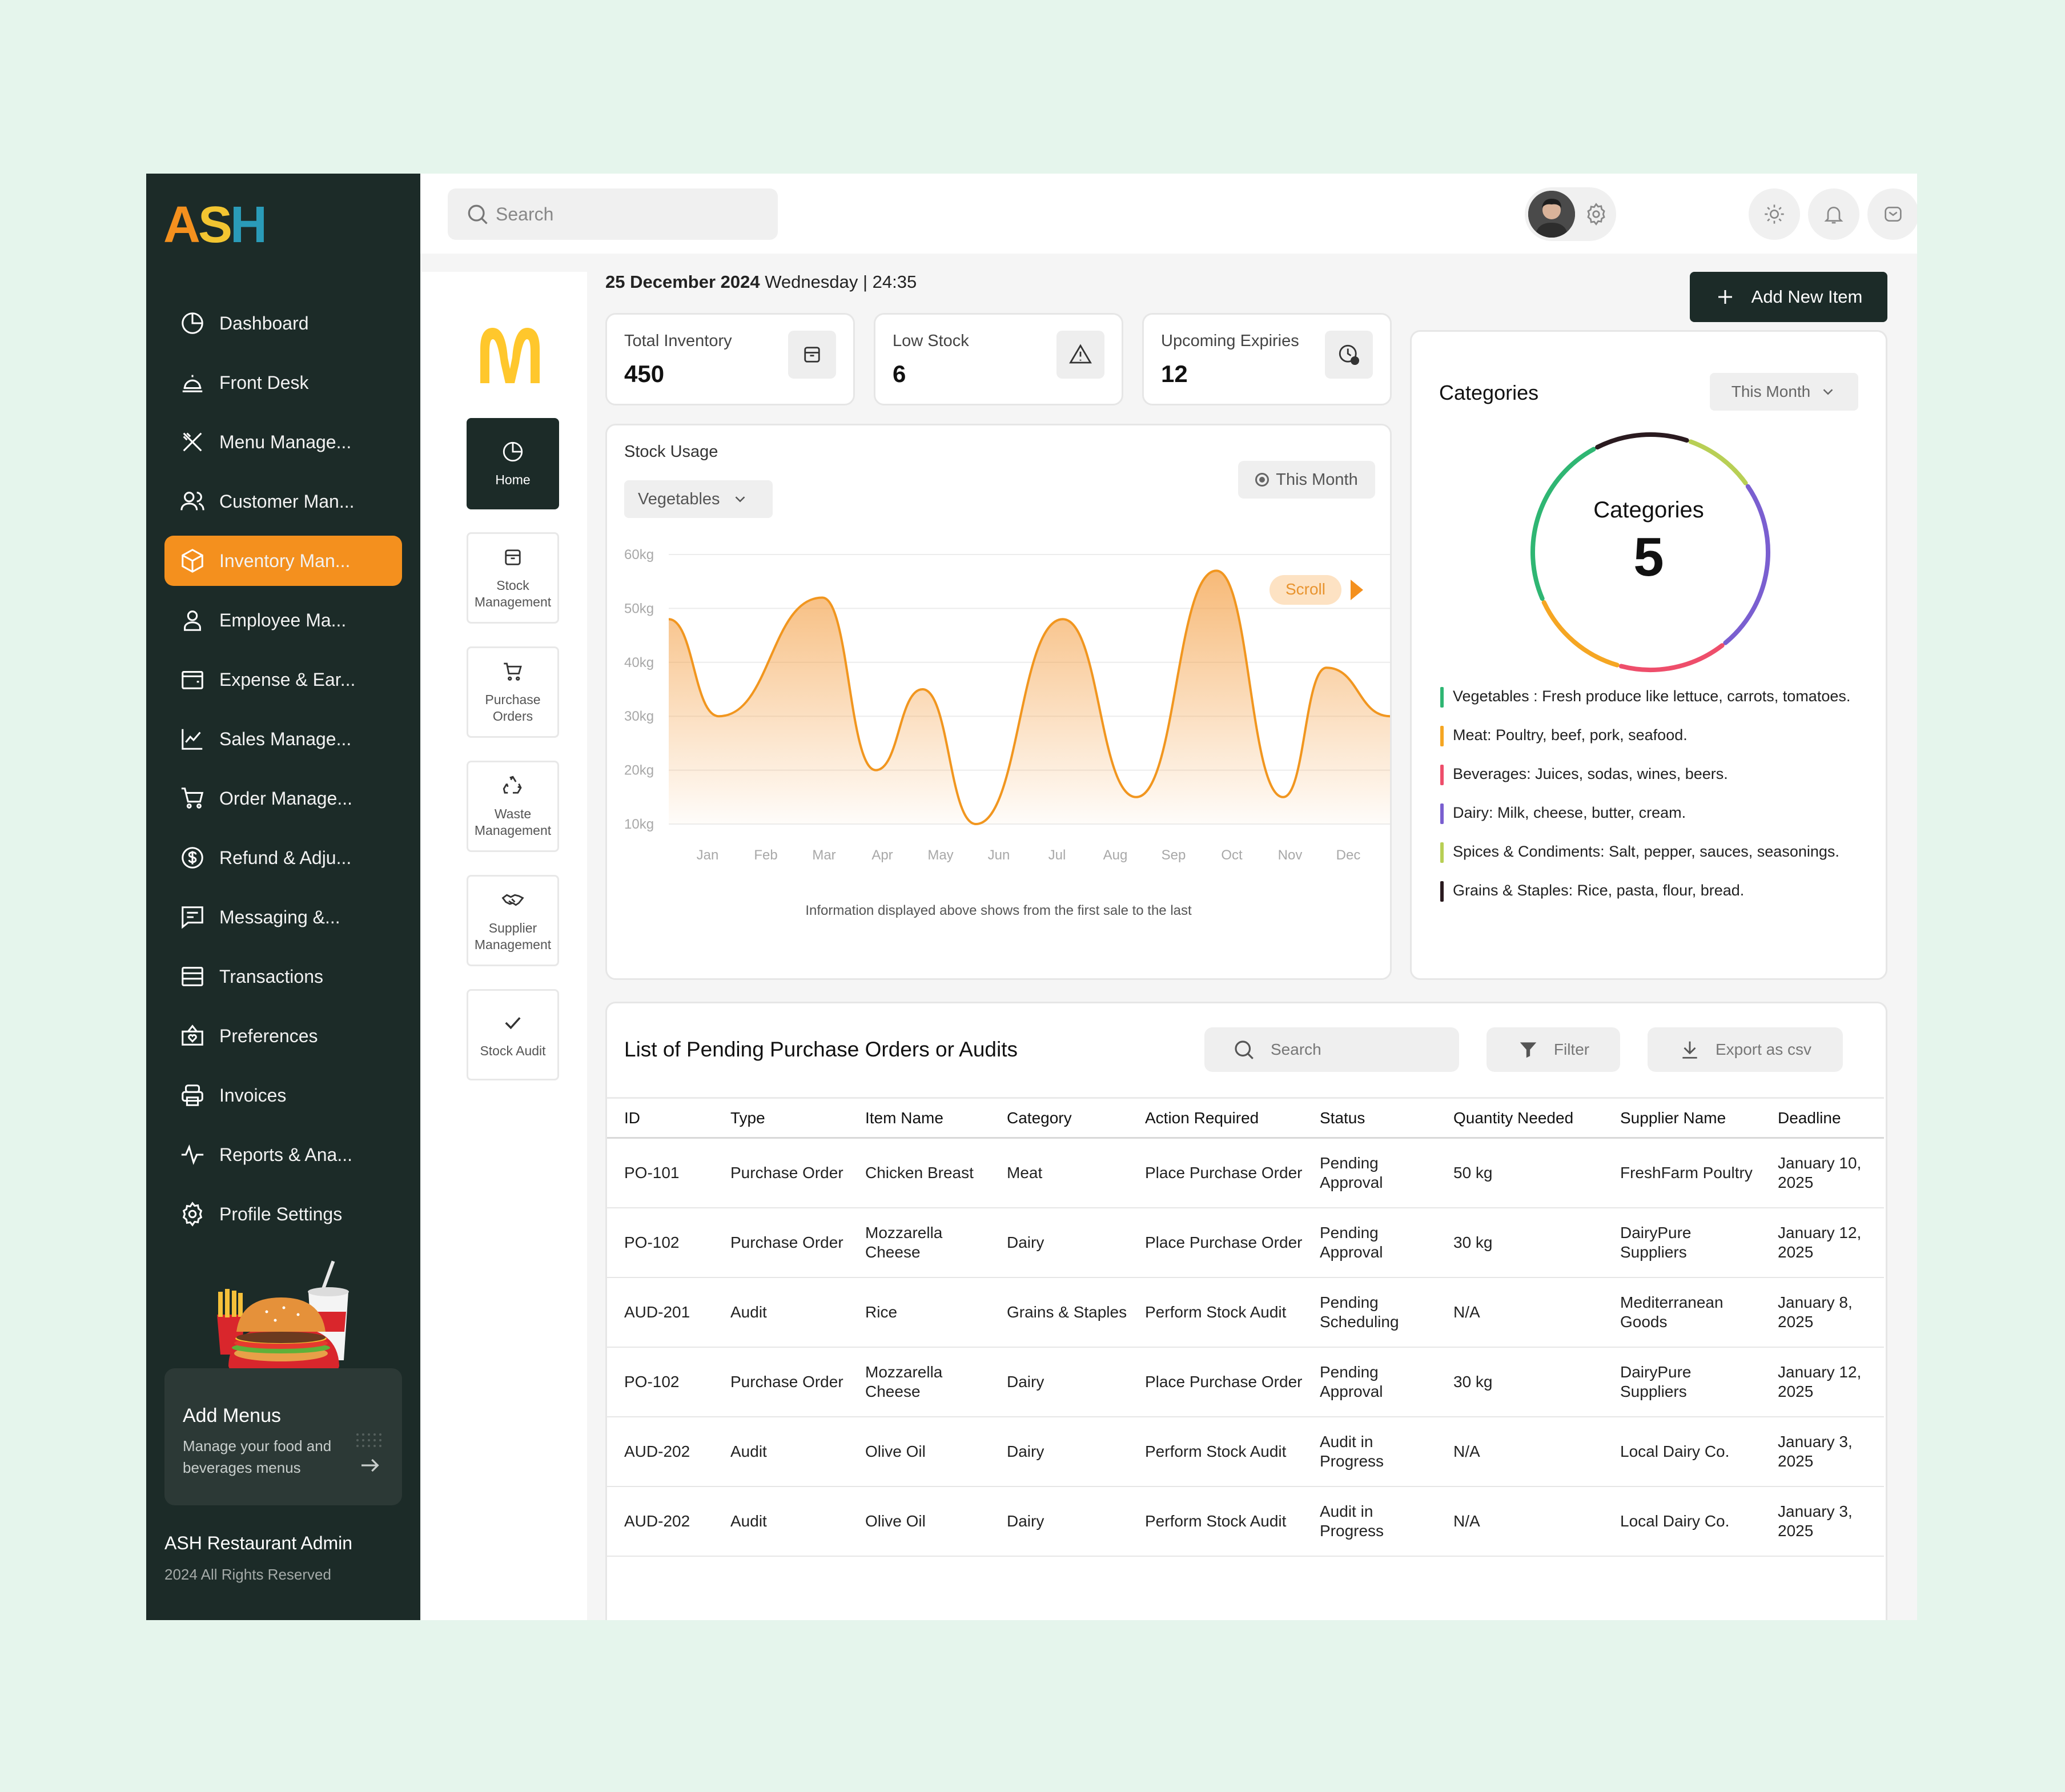 Image resolution: width=2065 pixels, height=1792 pixels. I want to click on mail-icon, so click(1893, 214).